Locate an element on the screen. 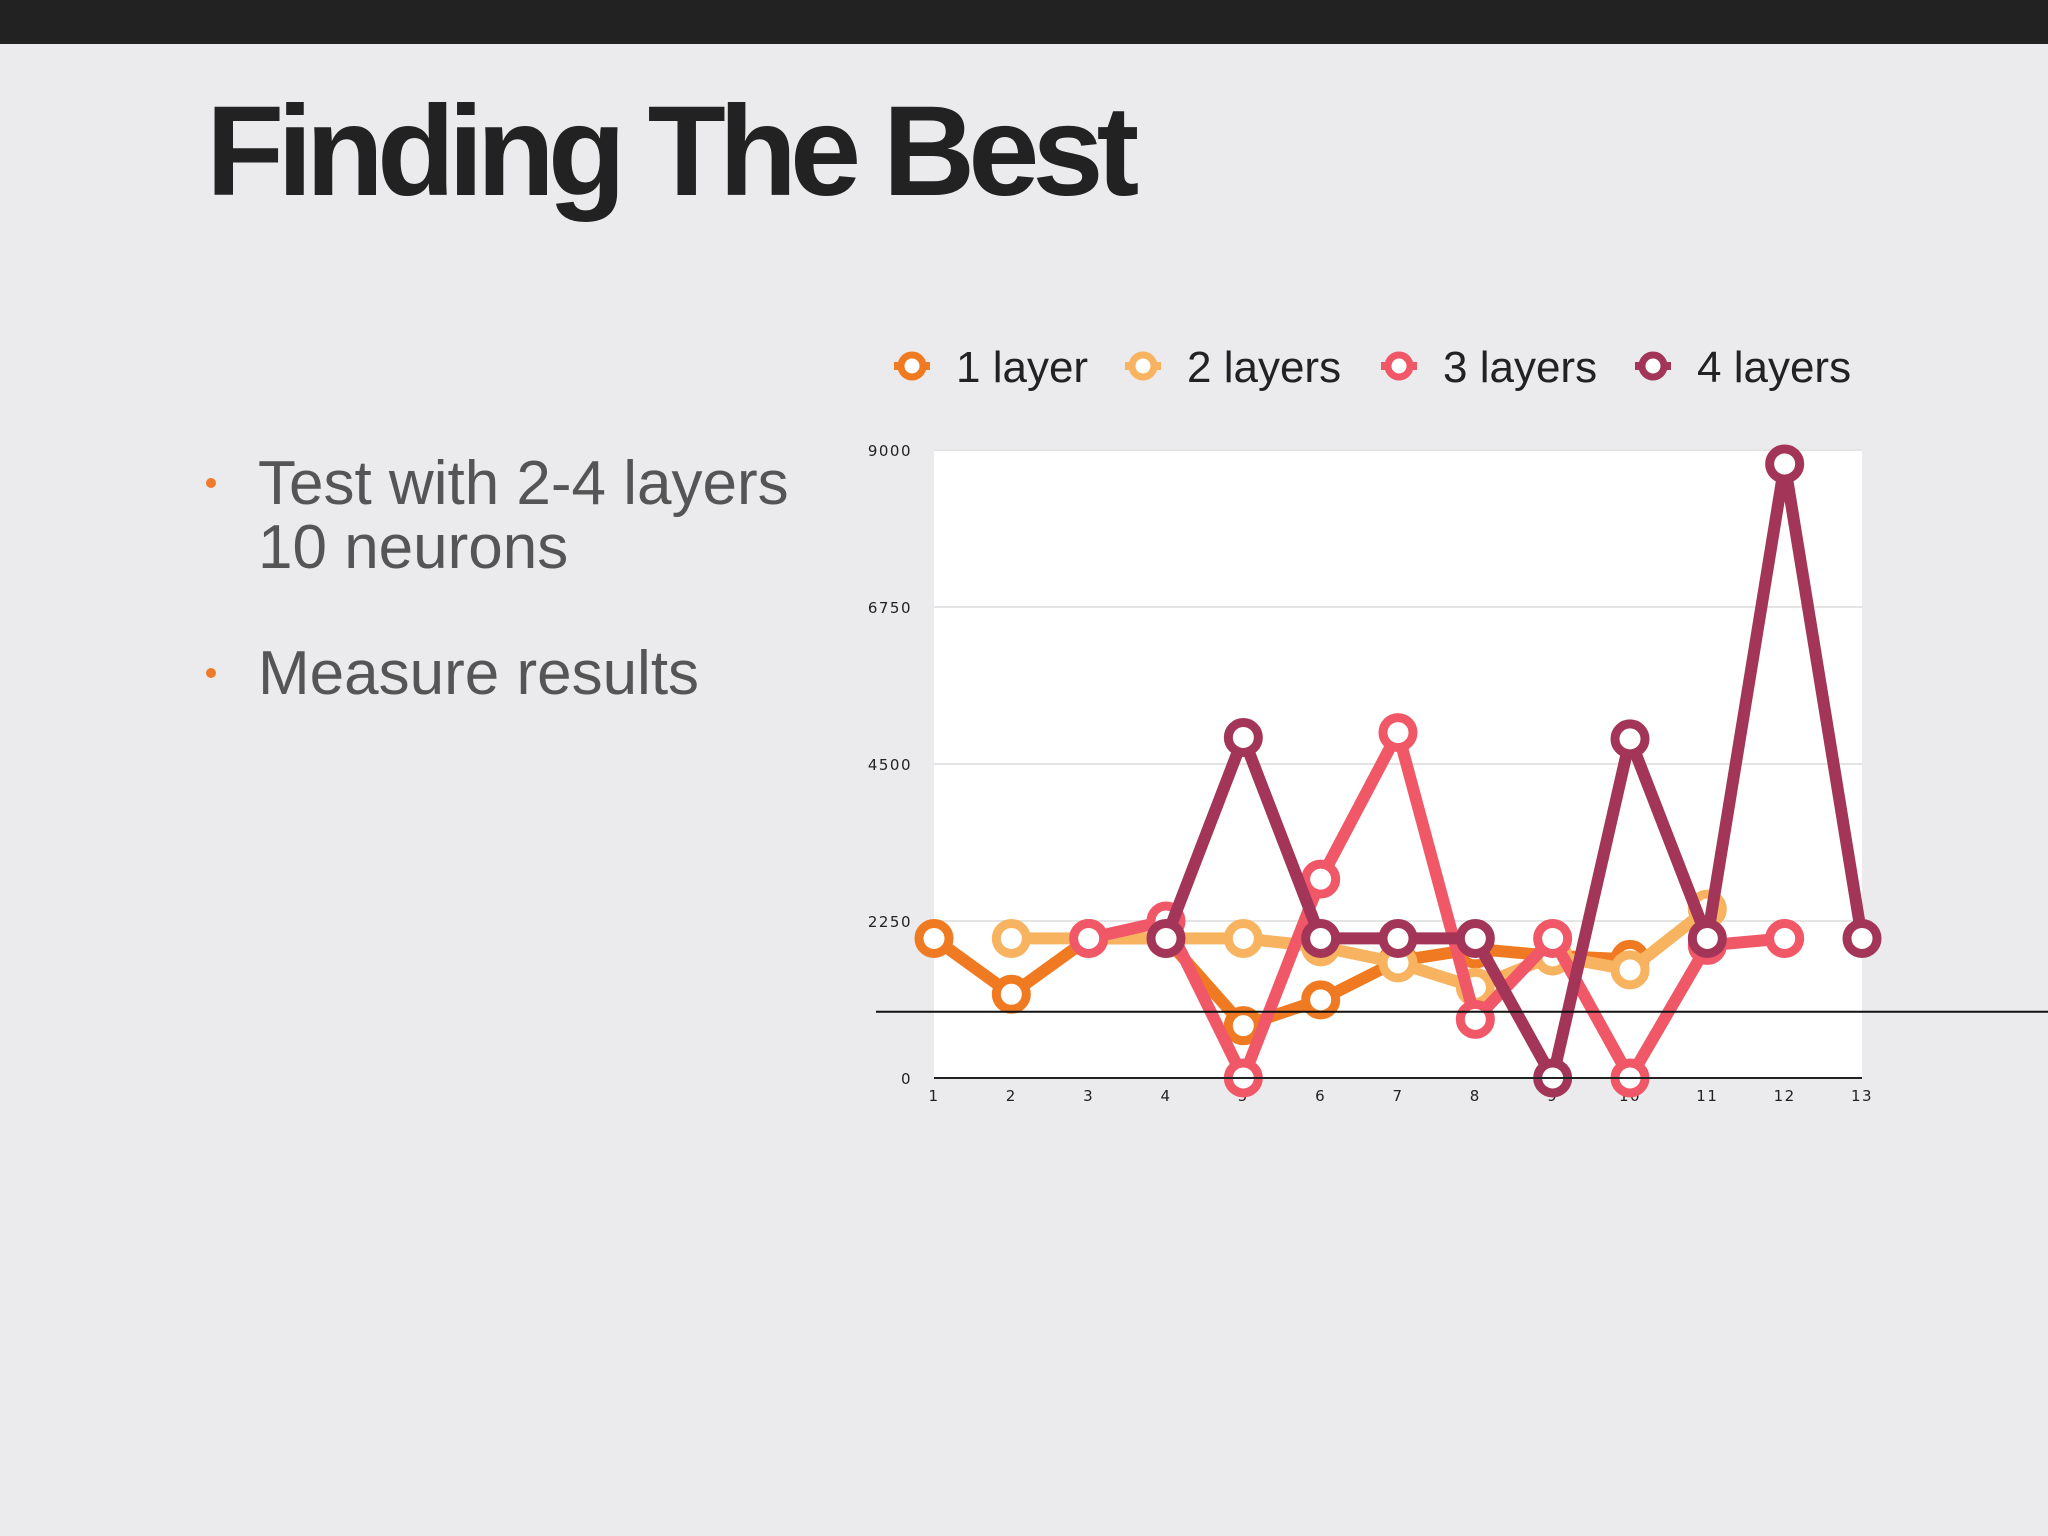 This screenshot has height=1536, width=2048. x-tick-label: 4 is located at coordinates (1165, 1096).